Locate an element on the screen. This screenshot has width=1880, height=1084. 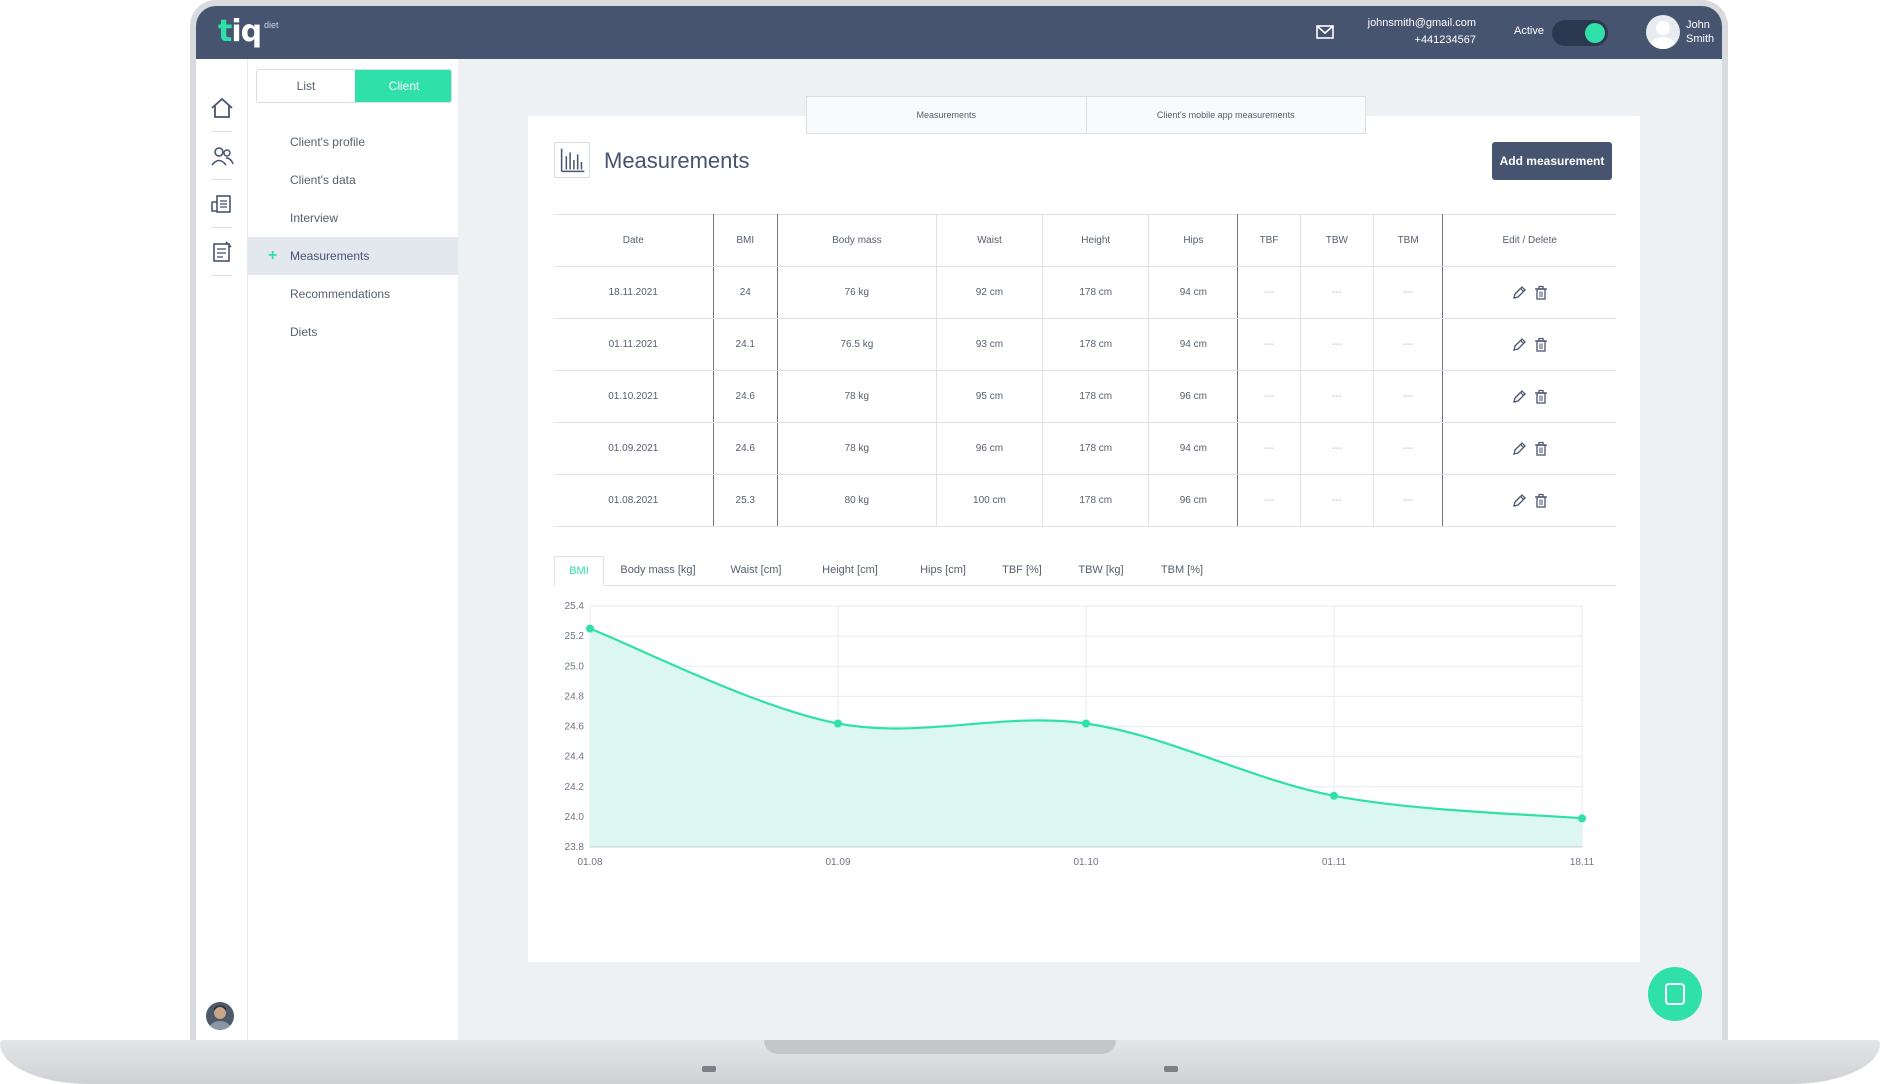
table-cell: 94 cm is located at coordinates (1193, 344).